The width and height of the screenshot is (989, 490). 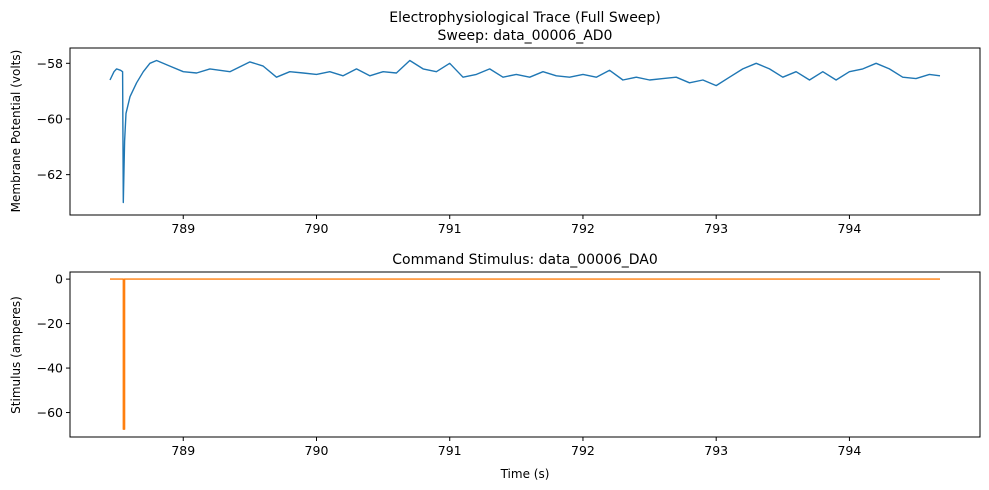 I want to click on plot-title: Electrophysiological Trace (Full Sweep), so click(x=525, y=18).